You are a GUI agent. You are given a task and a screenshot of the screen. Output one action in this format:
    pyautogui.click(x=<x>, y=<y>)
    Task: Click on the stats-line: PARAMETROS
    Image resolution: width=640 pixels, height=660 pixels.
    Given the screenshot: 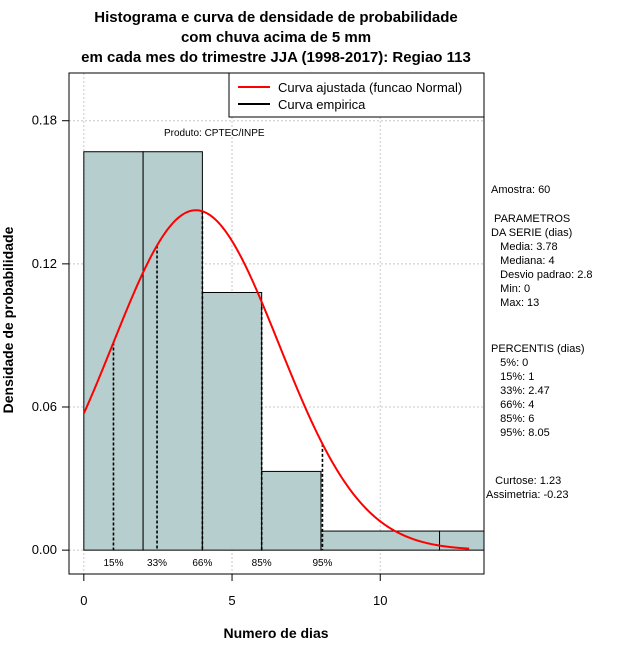 What is the action you would take?
    pyautogui.click(x=530, y=219)
    